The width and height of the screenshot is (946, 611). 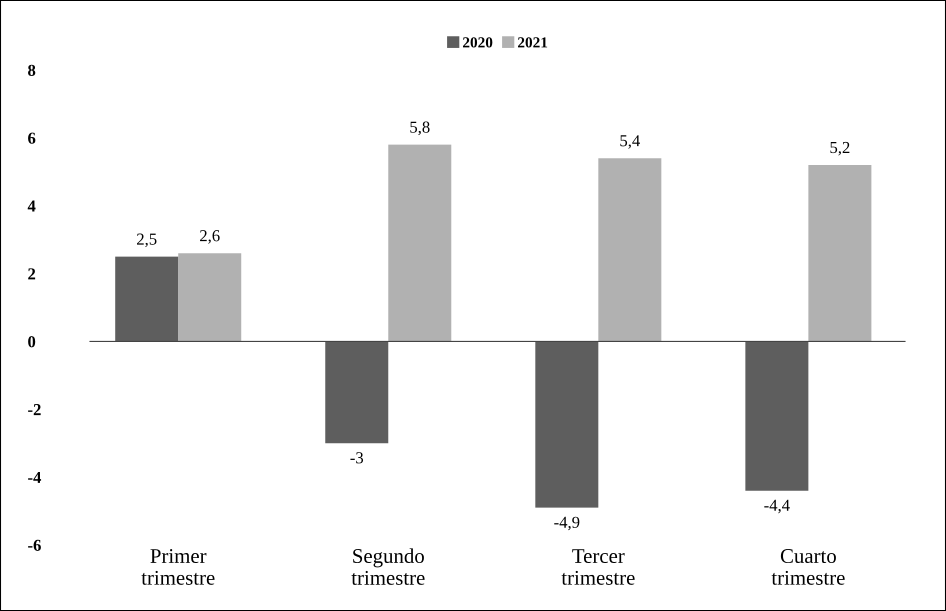 What do you see at coordinates (32, 70) in the screenshot?
I see `y-tick-label: 8` at bounding box center [32, 70].